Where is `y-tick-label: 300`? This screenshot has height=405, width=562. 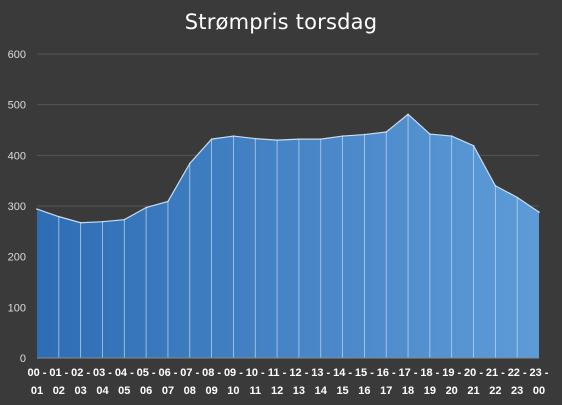
y-tick-label: 300 is located at coordinates (17, 207).